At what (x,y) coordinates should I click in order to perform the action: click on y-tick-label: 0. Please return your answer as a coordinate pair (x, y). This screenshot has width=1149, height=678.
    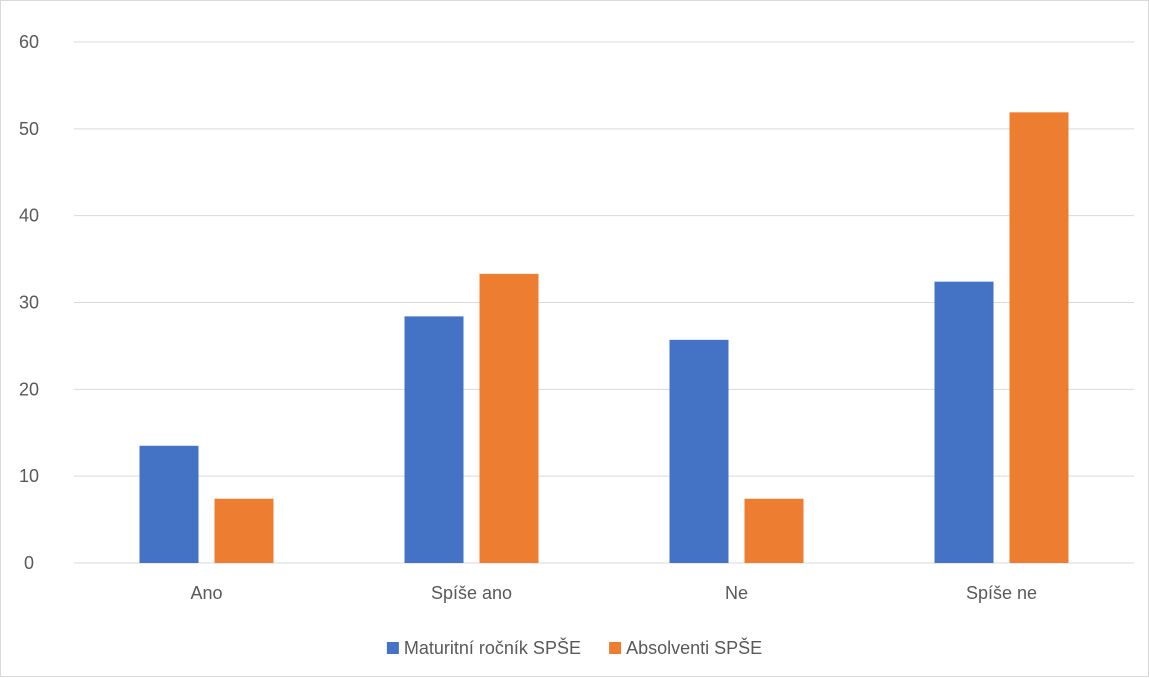
    Looking at the image, I should click on (29, 563).